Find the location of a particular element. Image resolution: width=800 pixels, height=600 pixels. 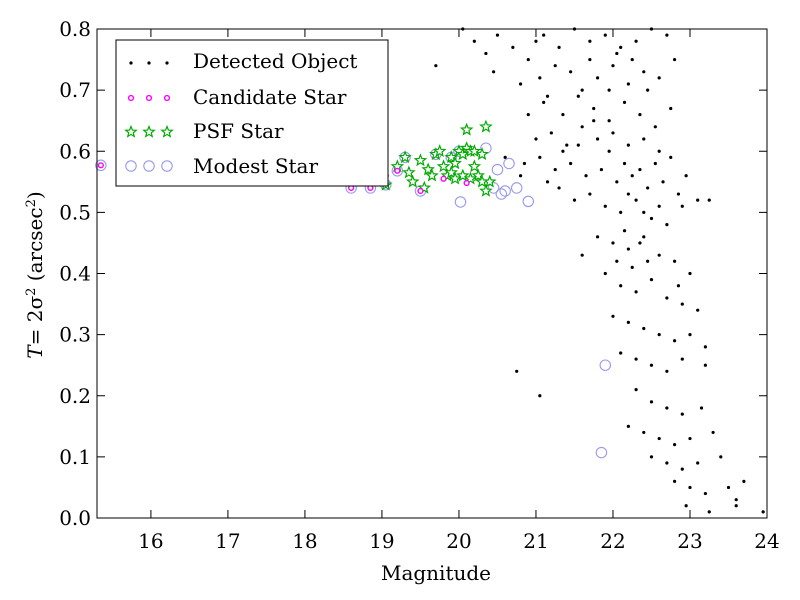

x-tick-label: 16 is located at coordinates (150, 541).